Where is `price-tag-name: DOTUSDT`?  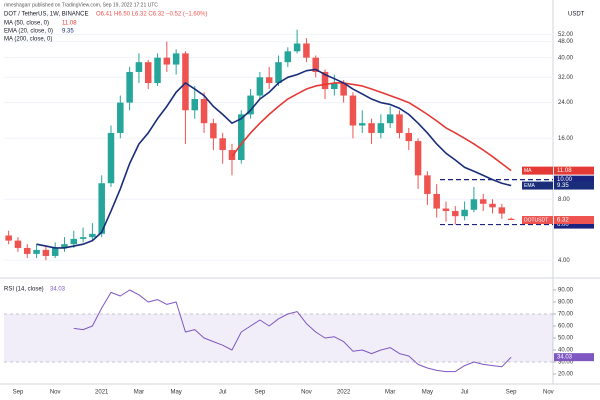
price-tag-name: DOTUSDT is located at coordinates (536, 220).